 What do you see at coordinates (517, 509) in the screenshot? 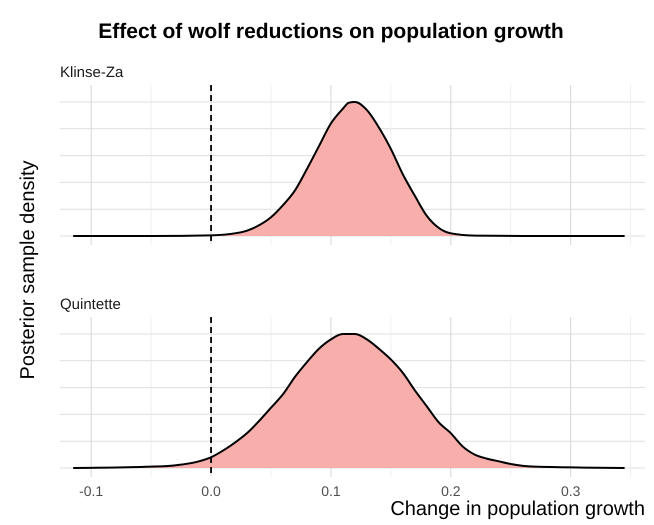
I see `x-axis-title: Change in population growth` at bounding box center [517, 509].